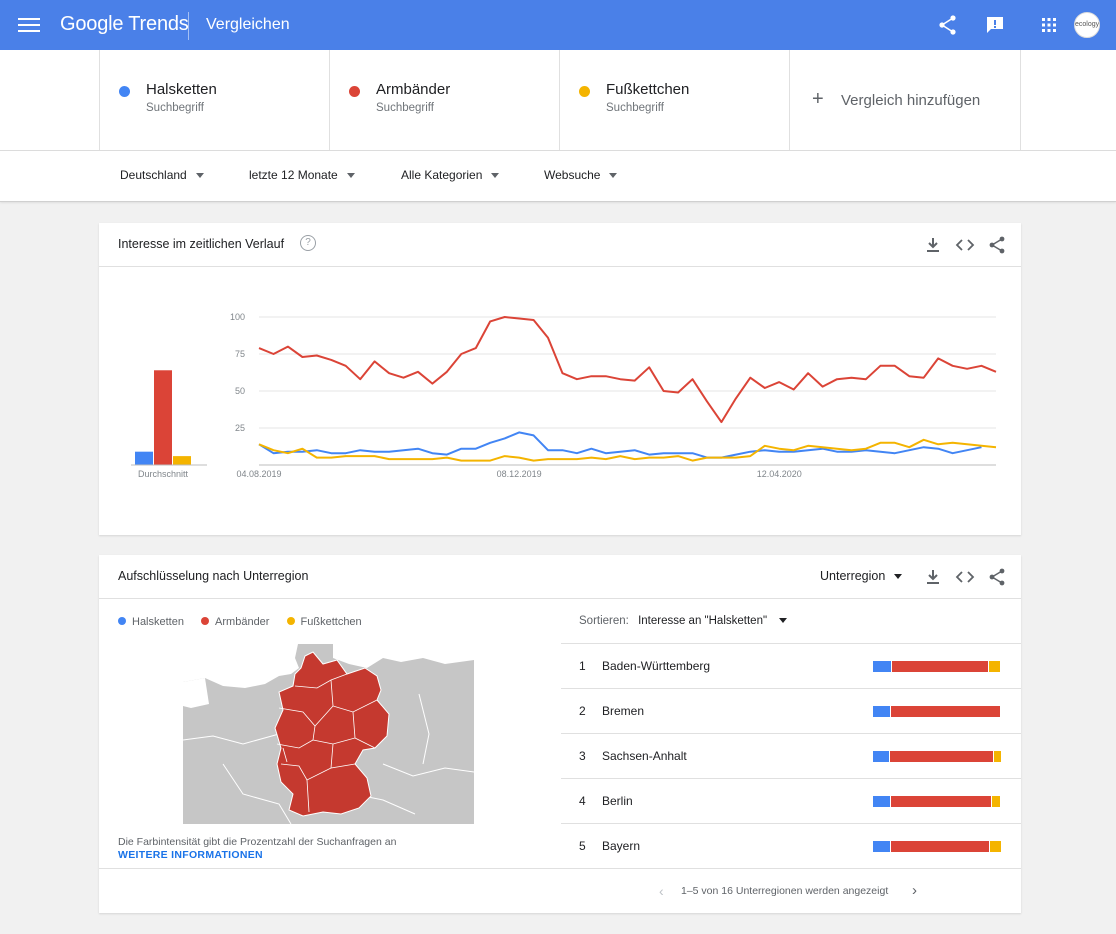  Describe the element at coordinates (444, 100) in the screenshot. I see `term-card-armbaender: Armbänder Suchbegriff` at that location.